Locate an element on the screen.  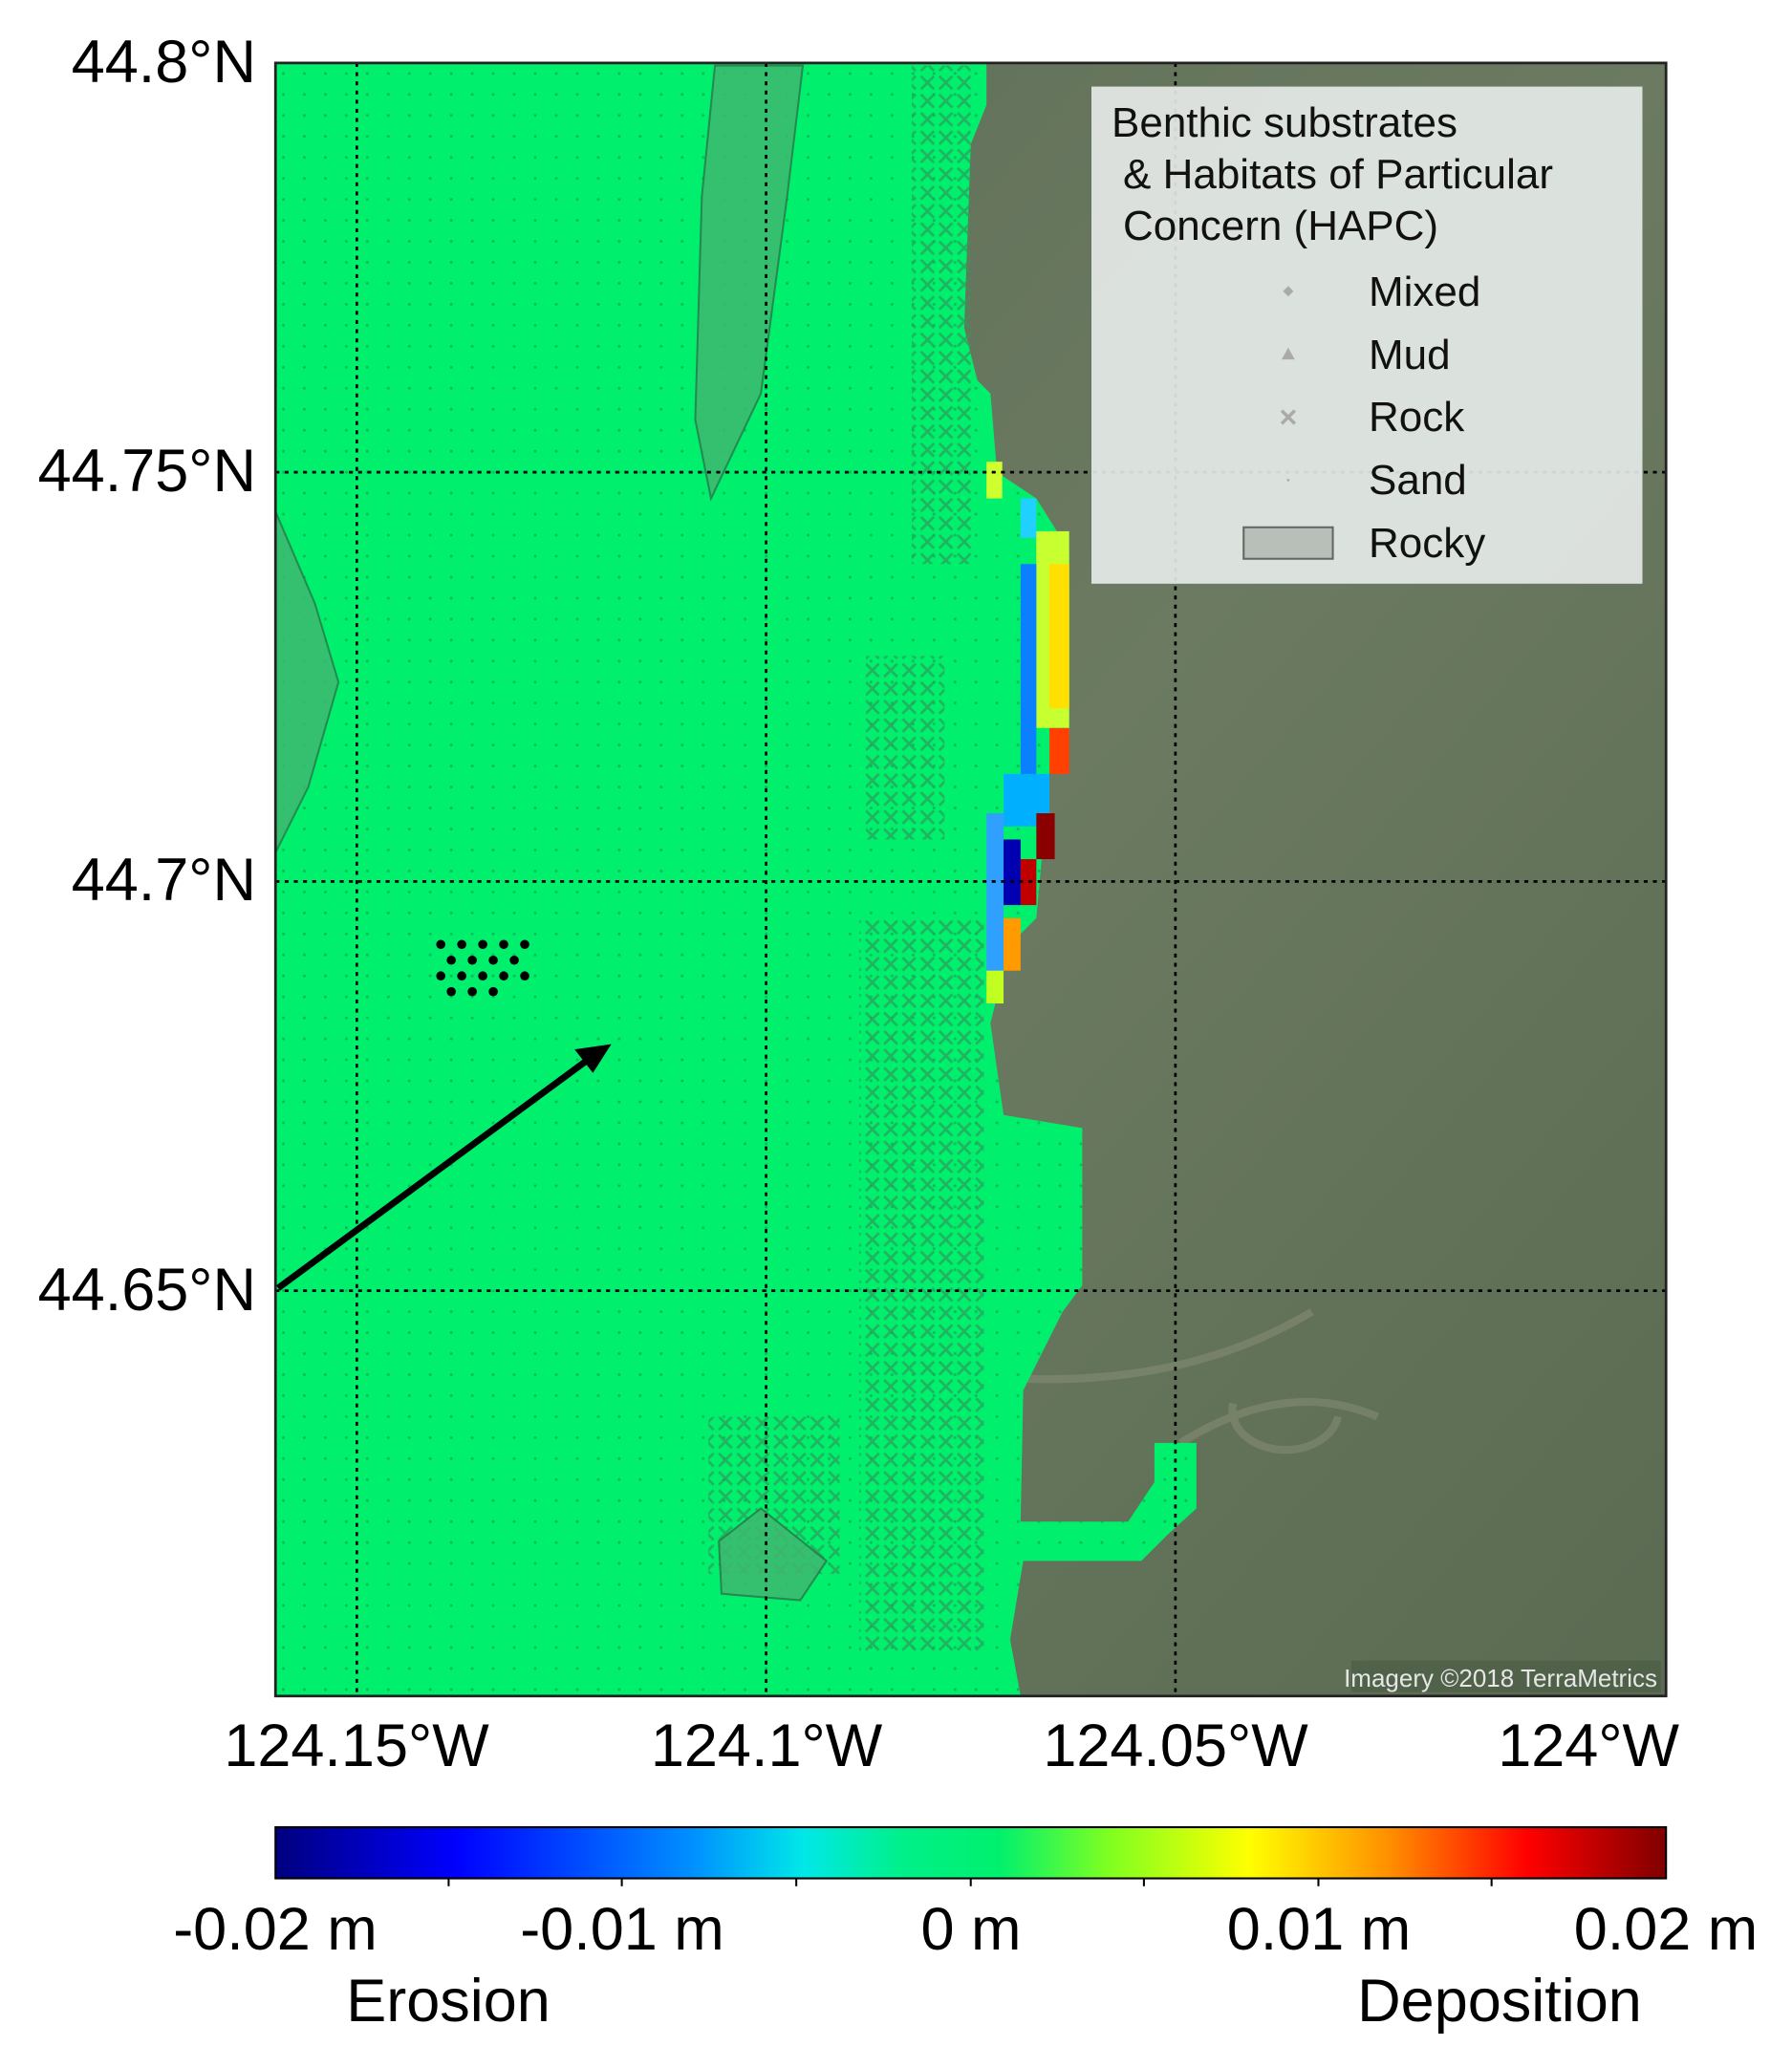
legend-item: Rock is located at coordinates (1417, 417).